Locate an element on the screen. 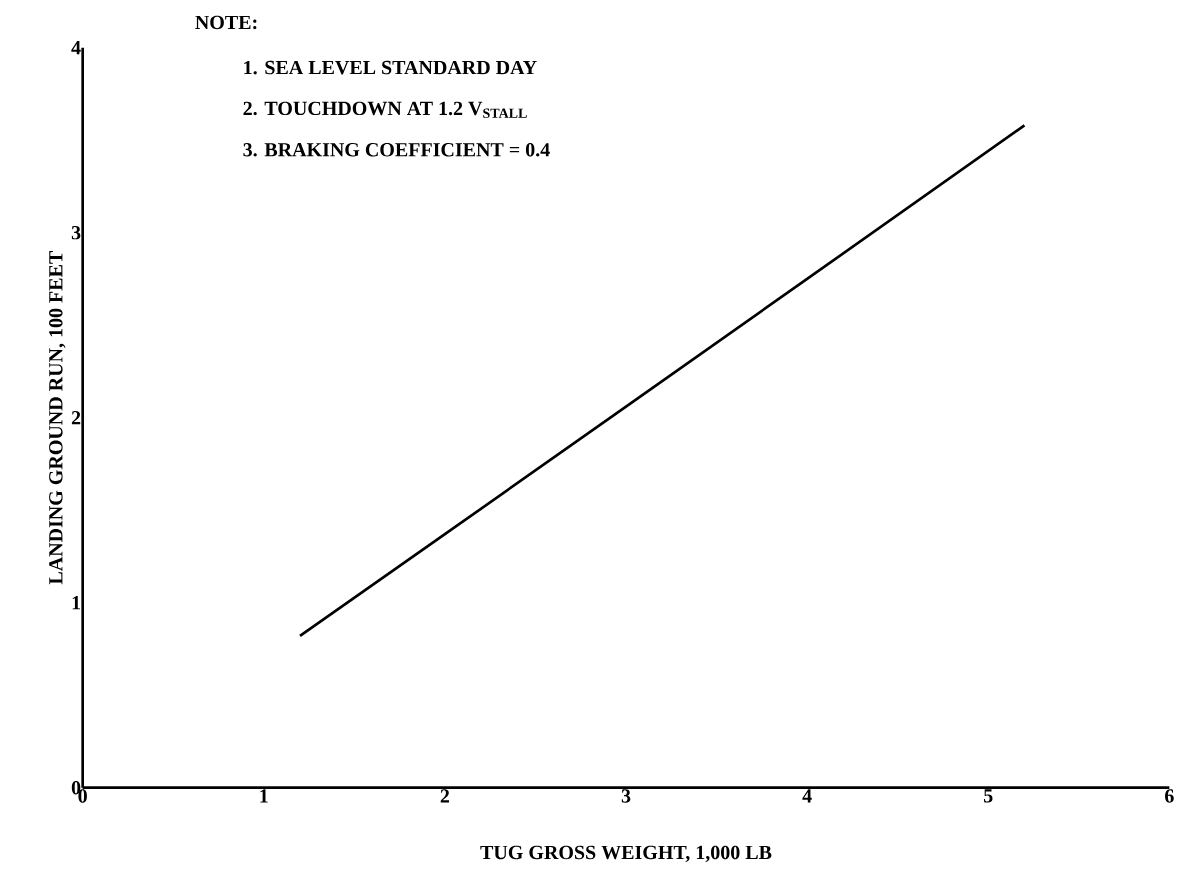 This screenshot has height=885, width=1187. annotation: 1. SEA LEVEL STANDARD DAY is located at coordinates (390, 67).